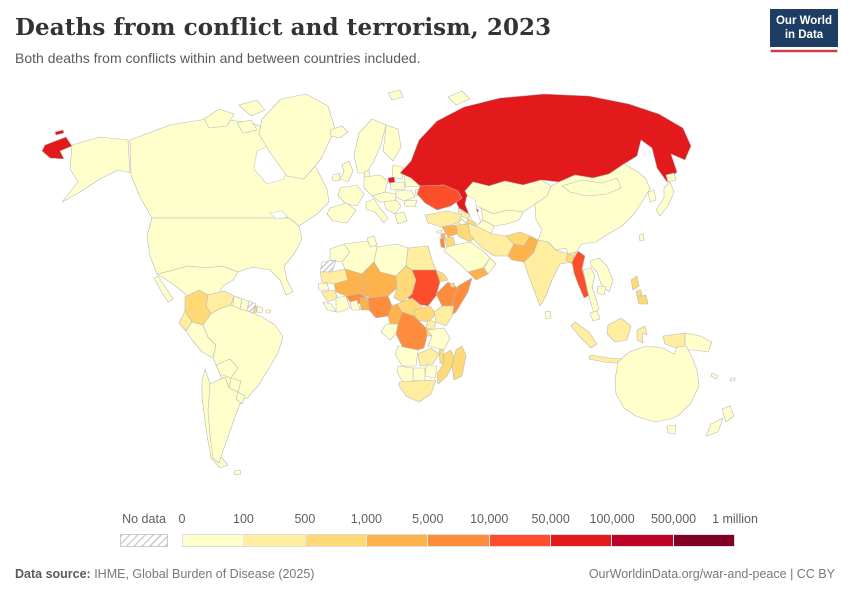  What do you see at coordinates (591, 187) in the screenshot?
I see `country-mongolia` at bounding box center [591, 187].